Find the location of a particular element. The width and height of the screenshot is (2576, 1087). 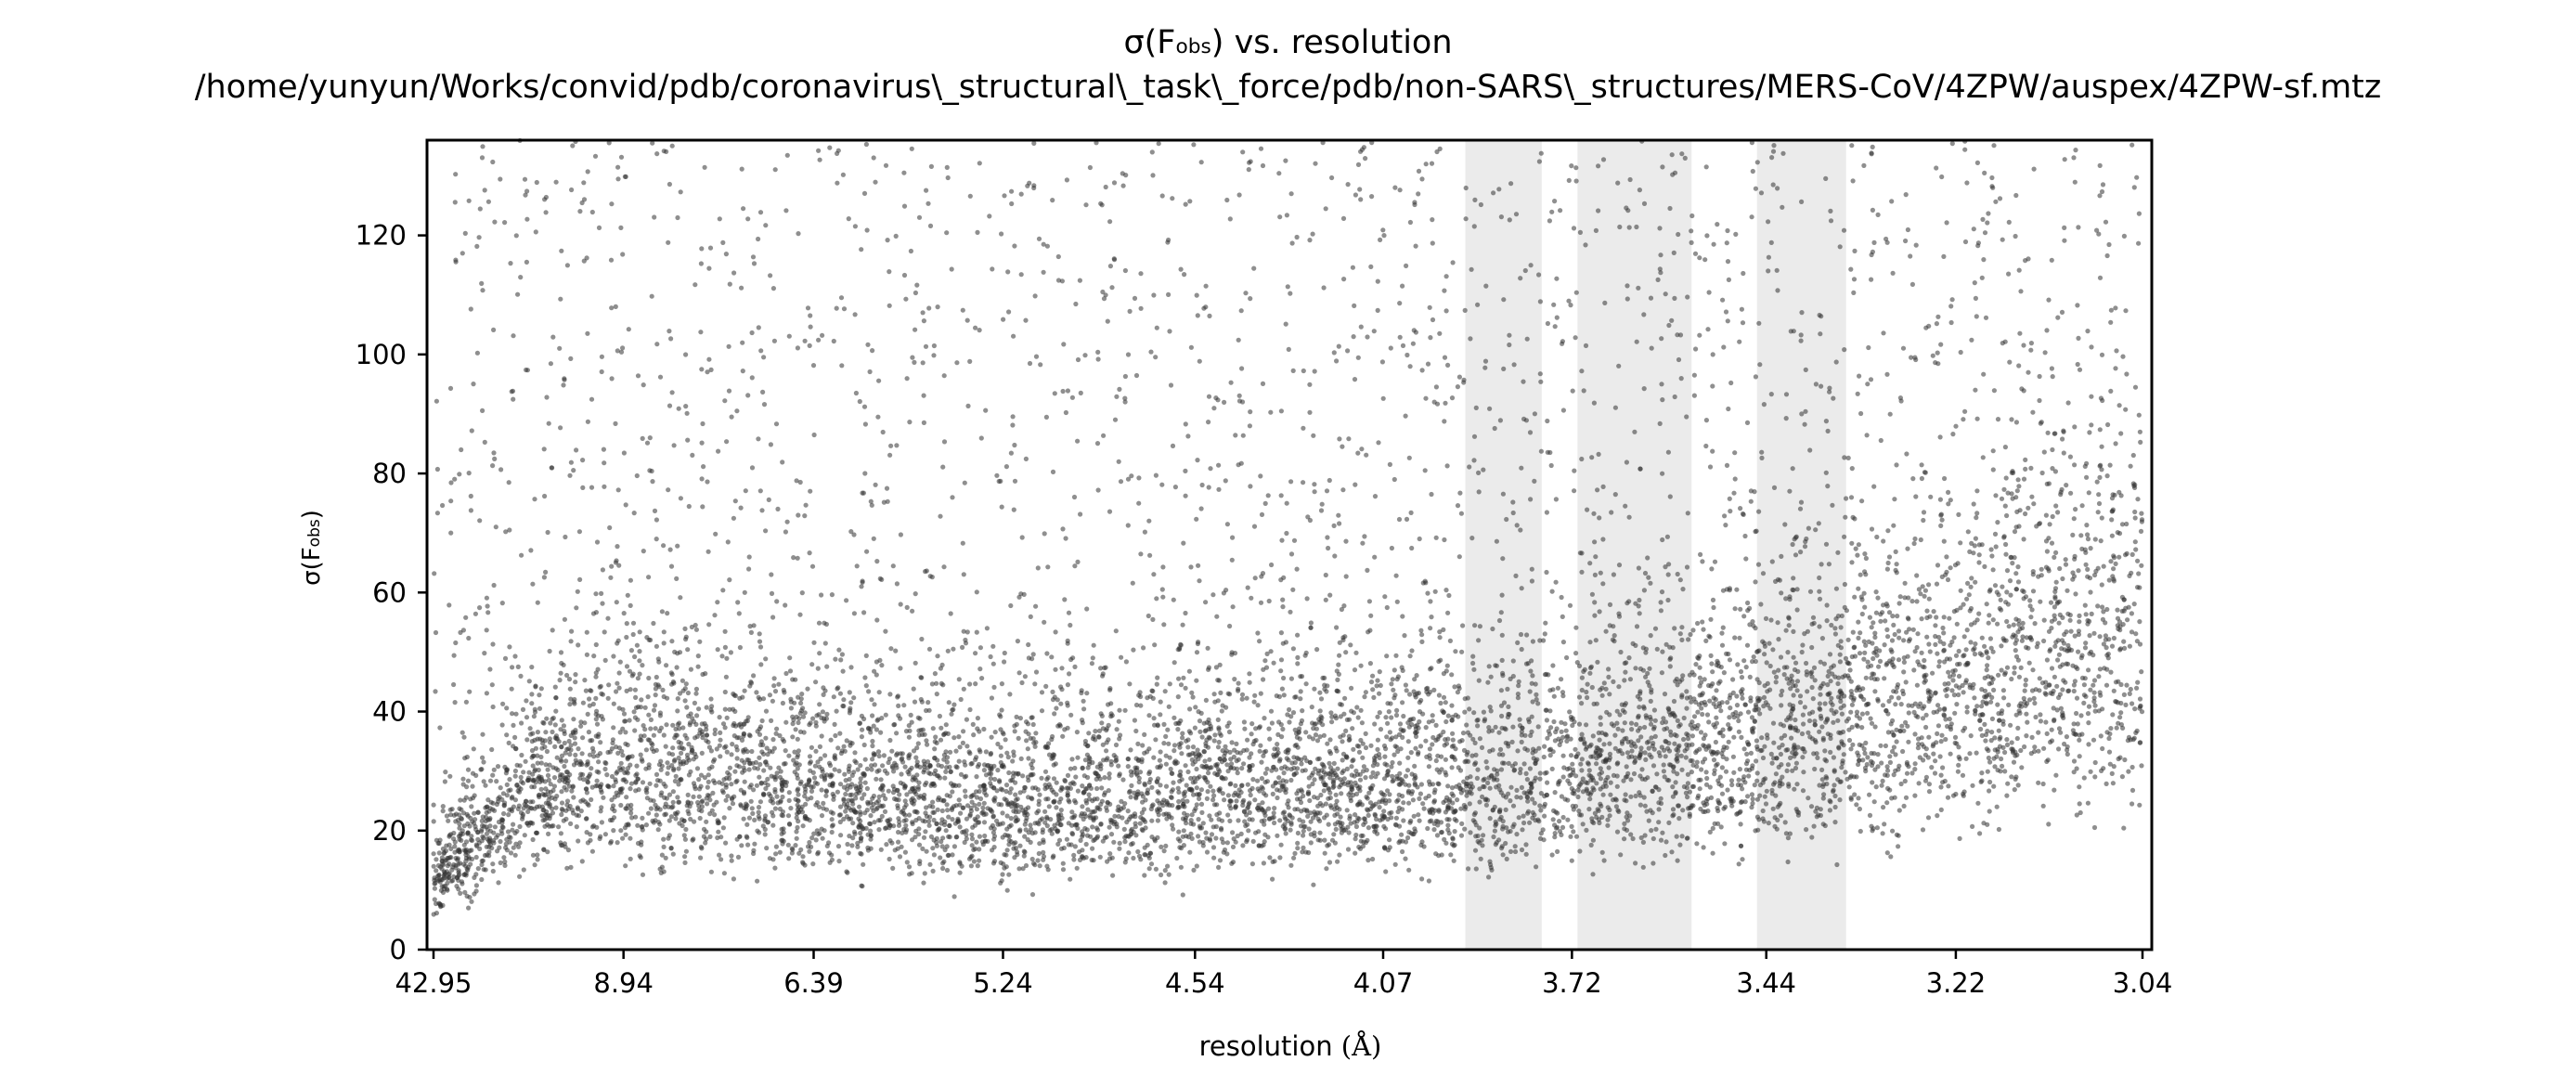

highlight-bands is located at coordinates (1655, 545).